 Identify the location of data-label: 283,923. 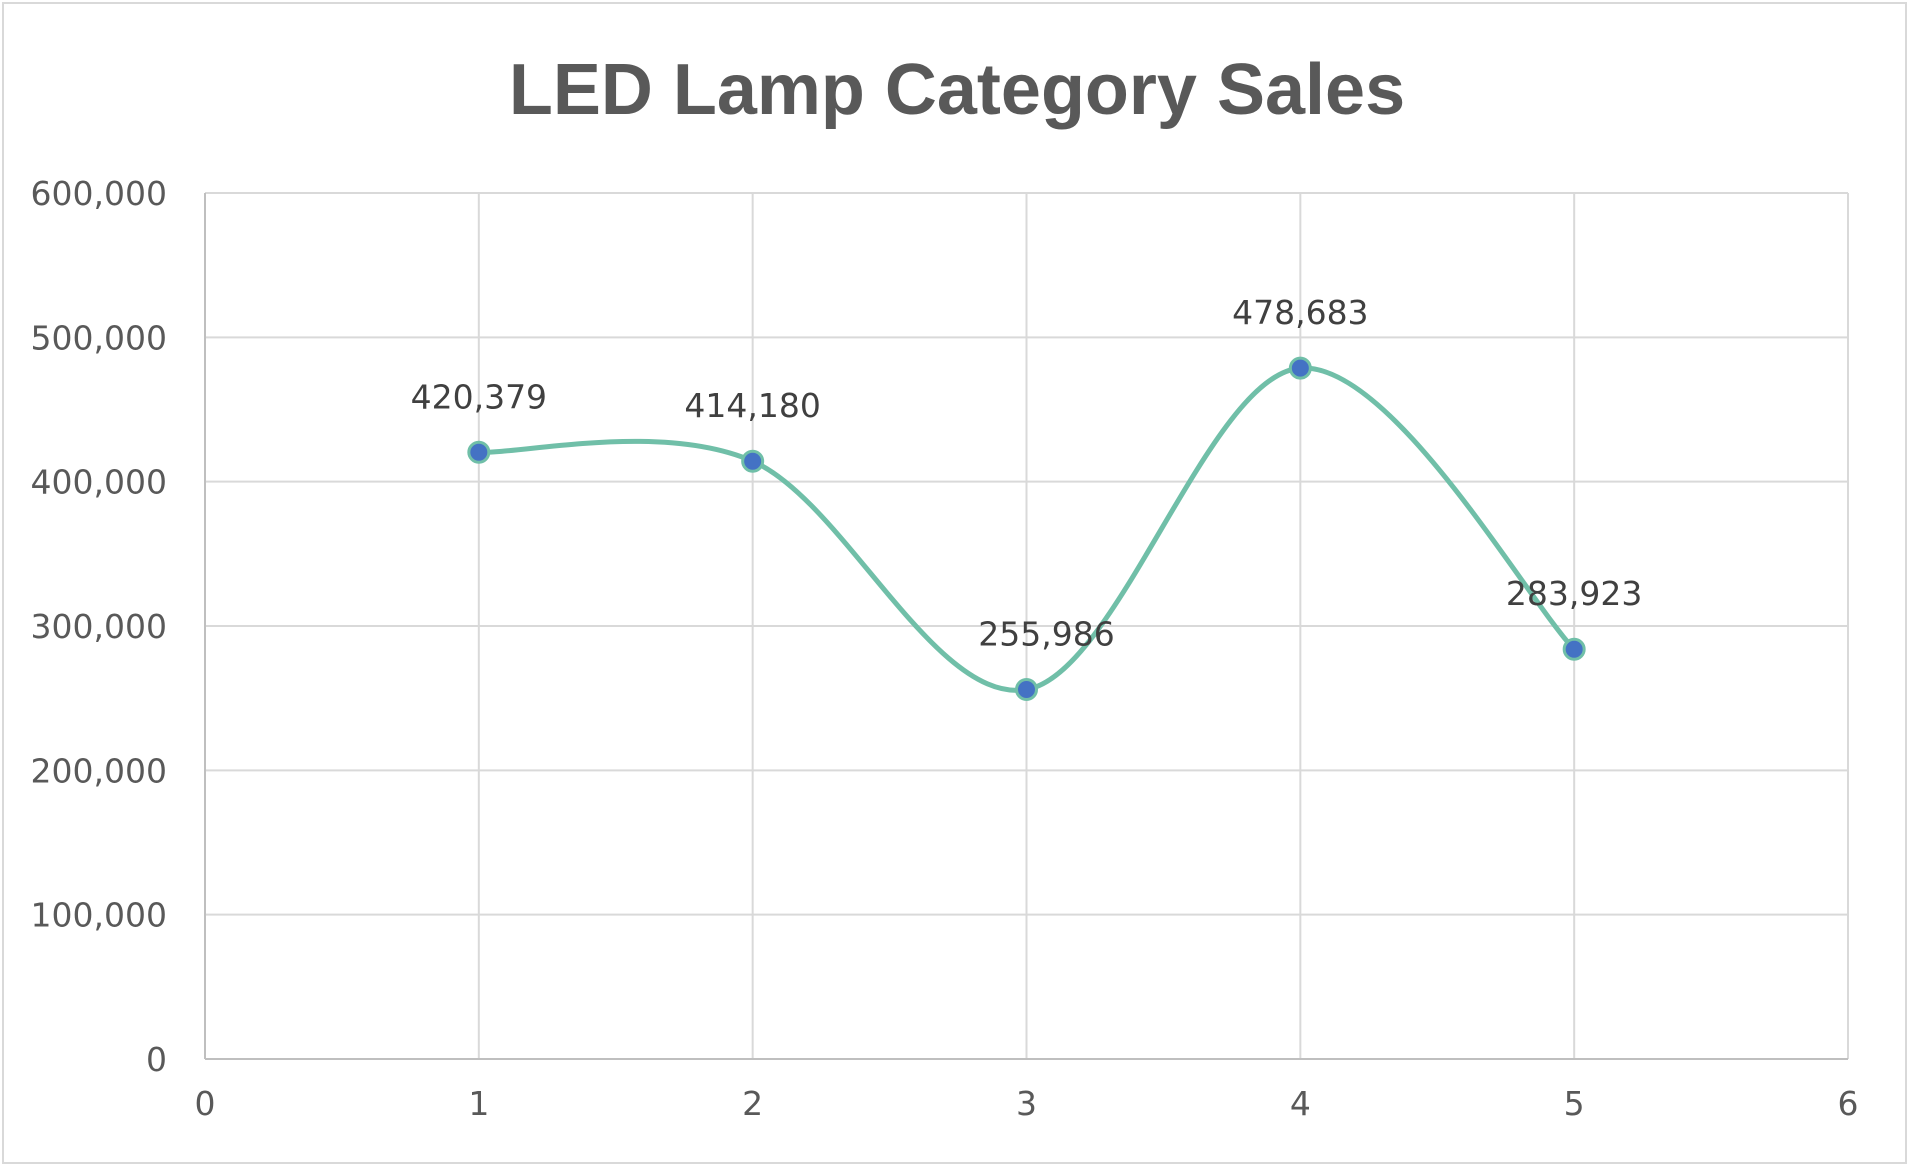
(1574, 593).